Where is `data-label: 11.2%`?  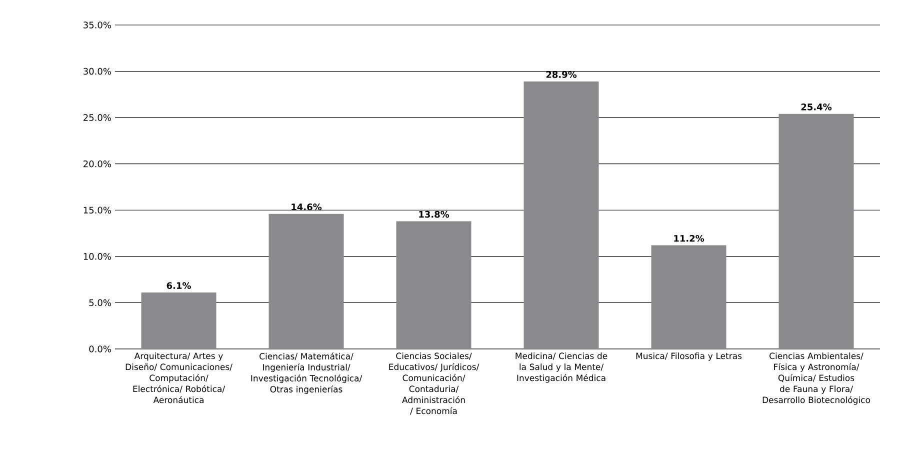 data-label: 11.2% is located at coordinates (689, 238).